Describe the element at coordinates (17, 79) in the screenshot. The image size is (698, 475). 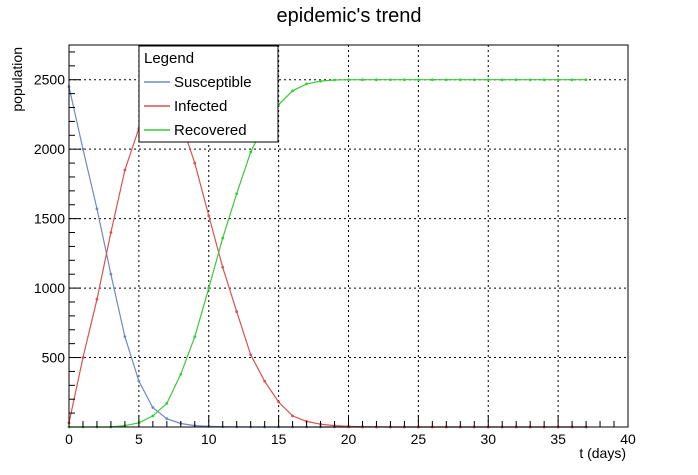
I see `y-axis-label: population` at that location.